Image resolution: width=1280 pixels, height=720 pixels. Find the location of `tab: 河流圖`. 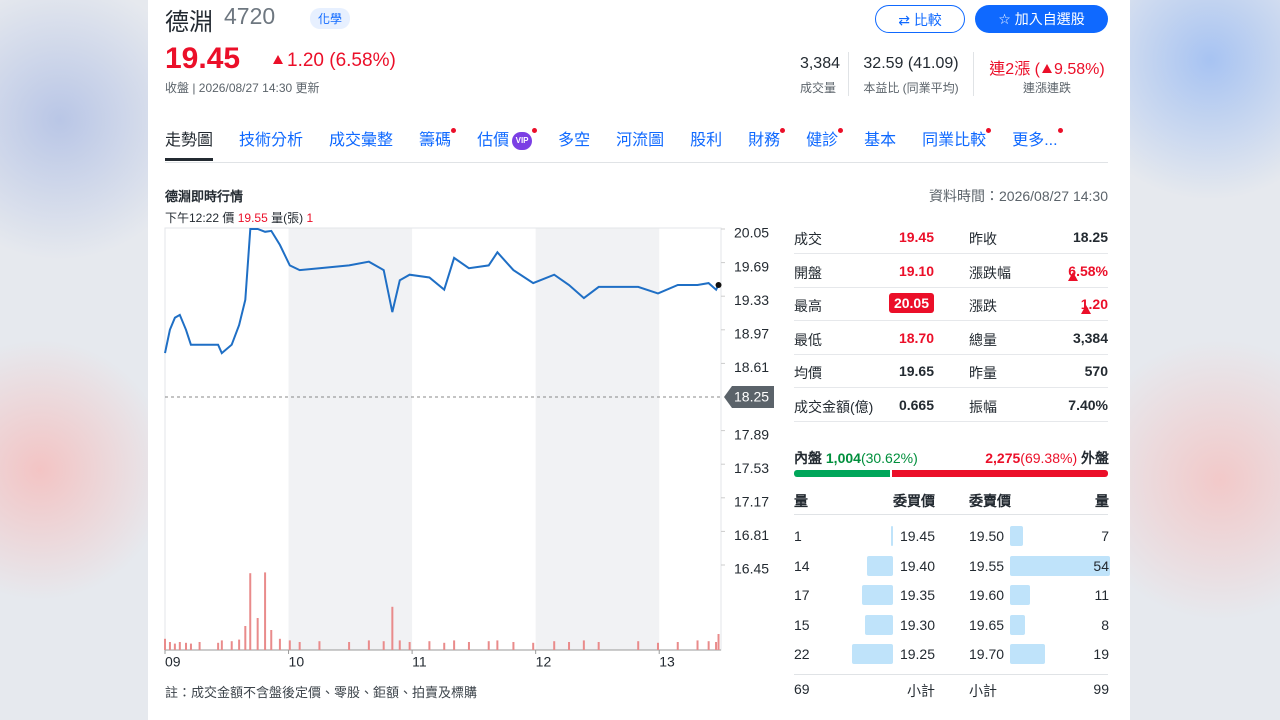

tab: 河流圖 is located at coordinates (640, 143).